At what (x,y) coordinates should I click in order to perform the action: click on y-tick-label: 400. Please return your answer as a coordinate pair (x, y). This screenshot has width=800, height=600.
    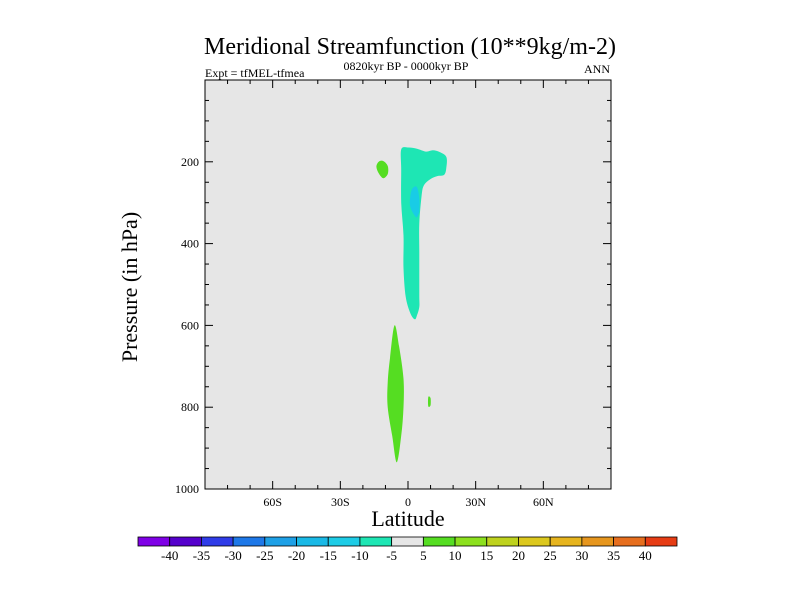
    Looking at the image, I should click on (190, 244).